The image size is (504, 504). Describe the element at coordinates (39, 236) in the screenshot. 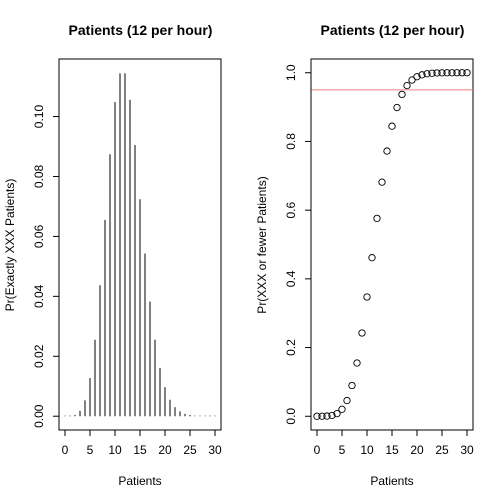

I see `left-y-tick-label: 0.06` at that location.